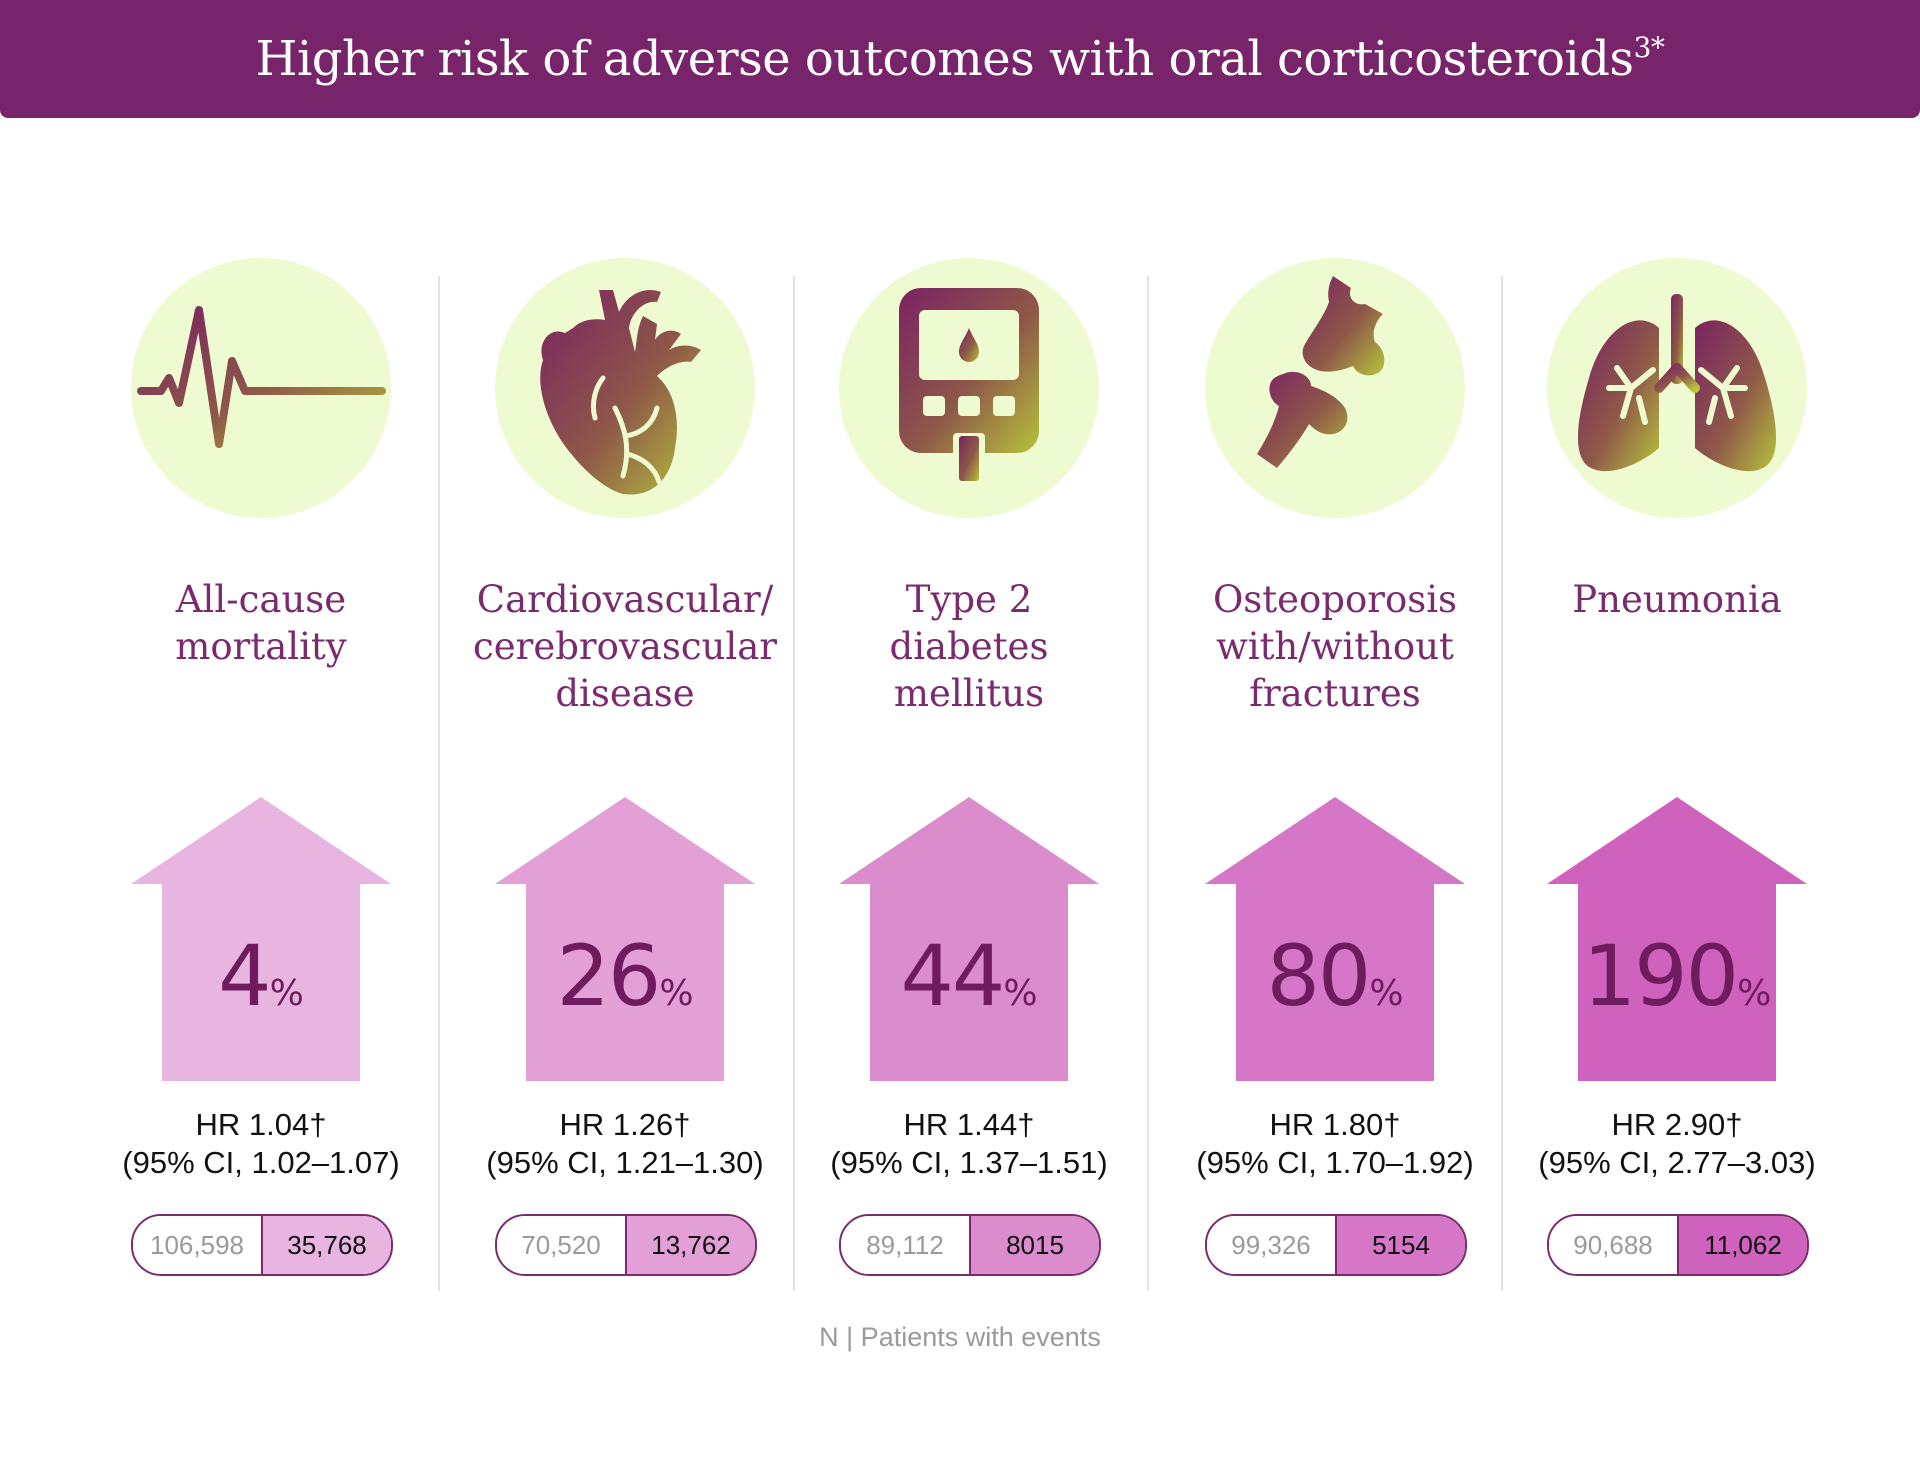 Image resolution: width=1920 pixels, height=1477 pixels. I want to click on title-line: mortality, so click(261, 646).